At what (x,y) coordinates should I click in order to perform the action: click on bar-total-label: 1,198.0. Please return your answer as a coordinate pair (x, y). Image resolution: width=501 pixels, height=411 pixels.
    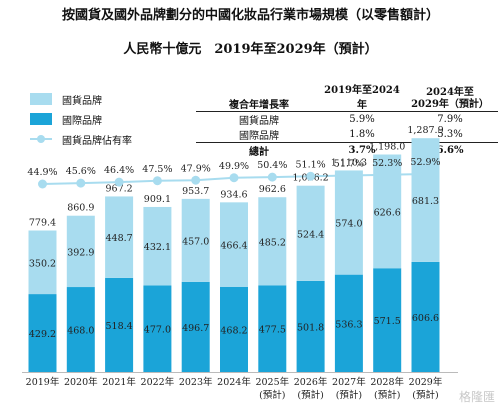
    Looking at the image, I should click on (387, 146).